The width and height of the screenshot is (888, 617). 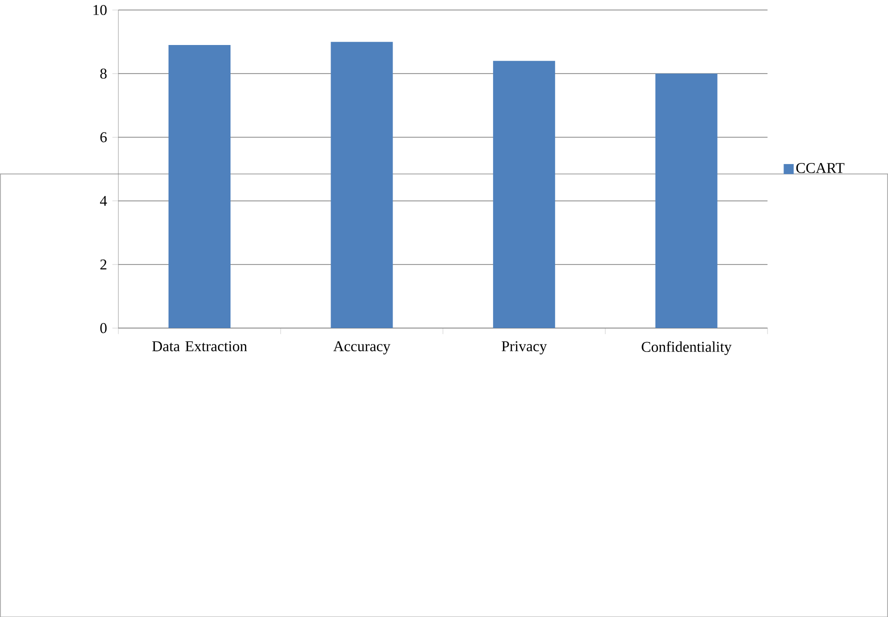 What do you see at coordinates (100, 9) in the screenshot?
I see `y-tick-label: 10` at bounding box center [100, 9].